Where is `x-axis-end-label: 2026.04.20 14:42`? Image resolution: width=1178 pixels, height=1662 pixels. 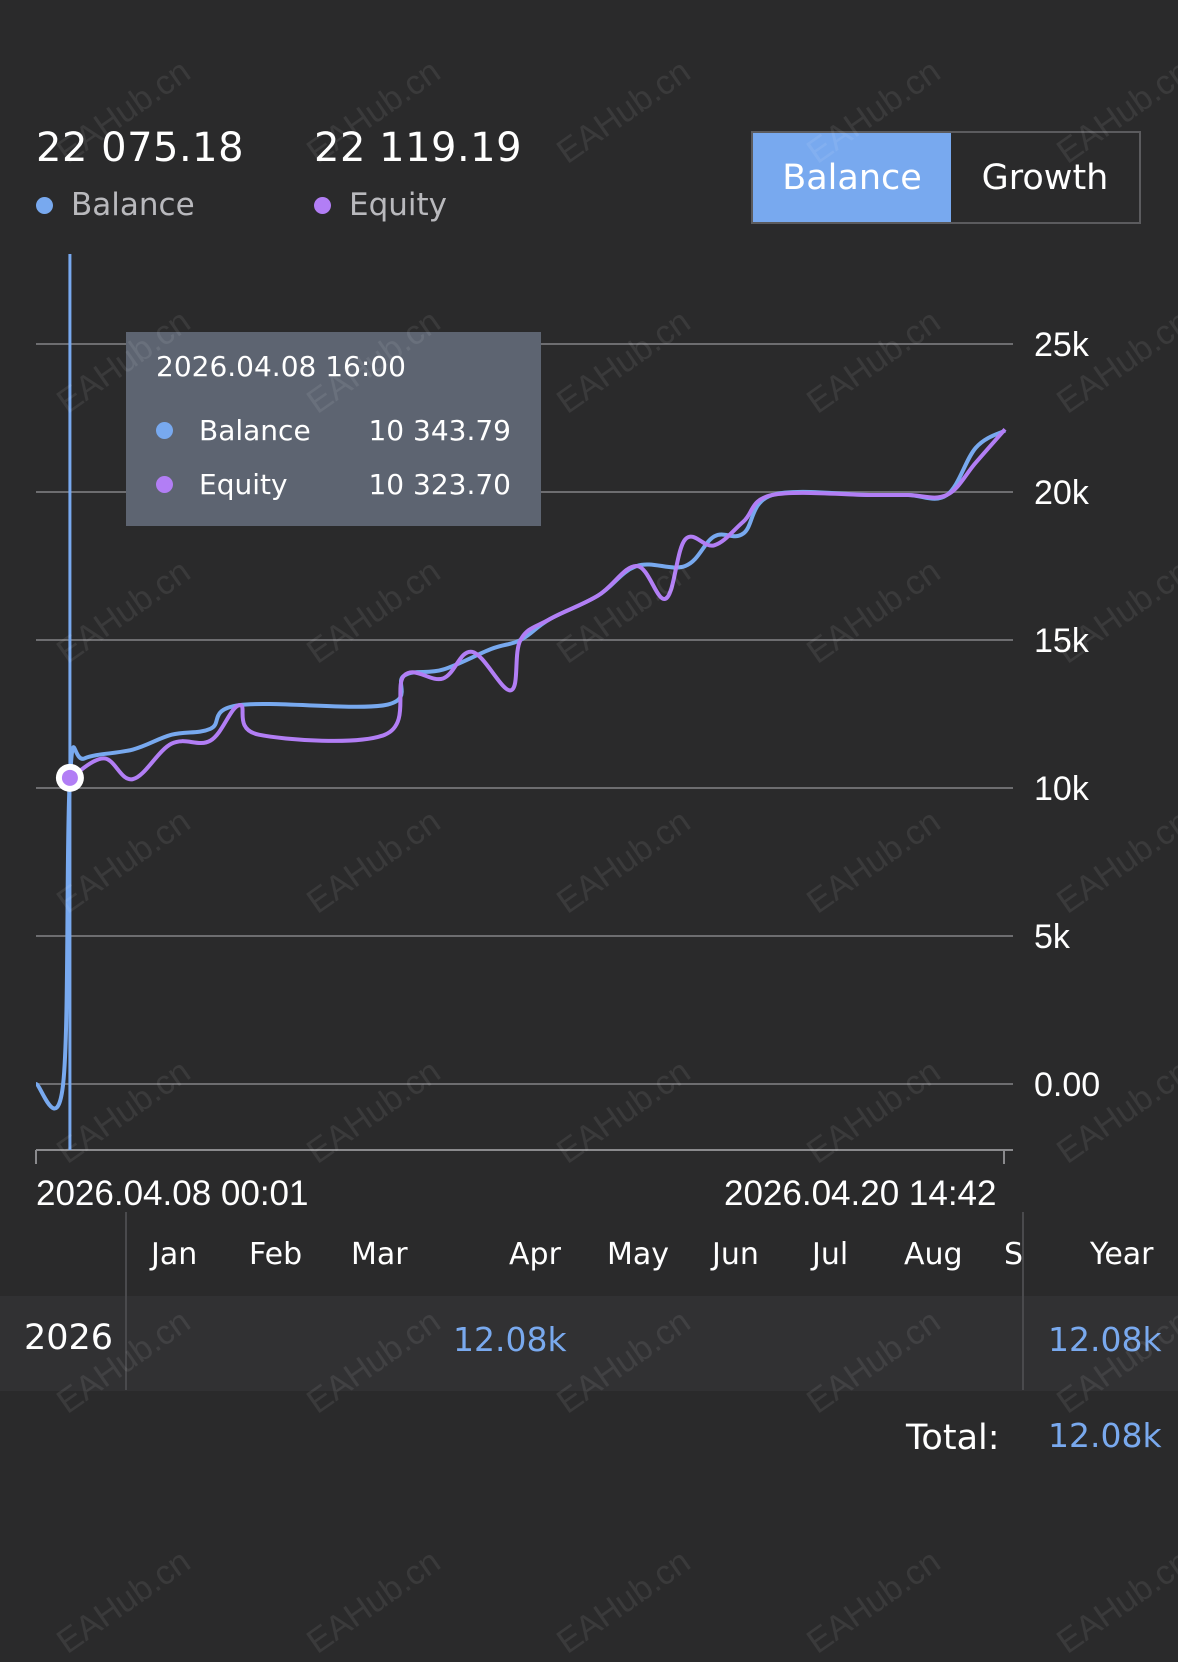
x-axis-end-label: 2026.04.20 14:42 is located at coordinates (860, 1193).